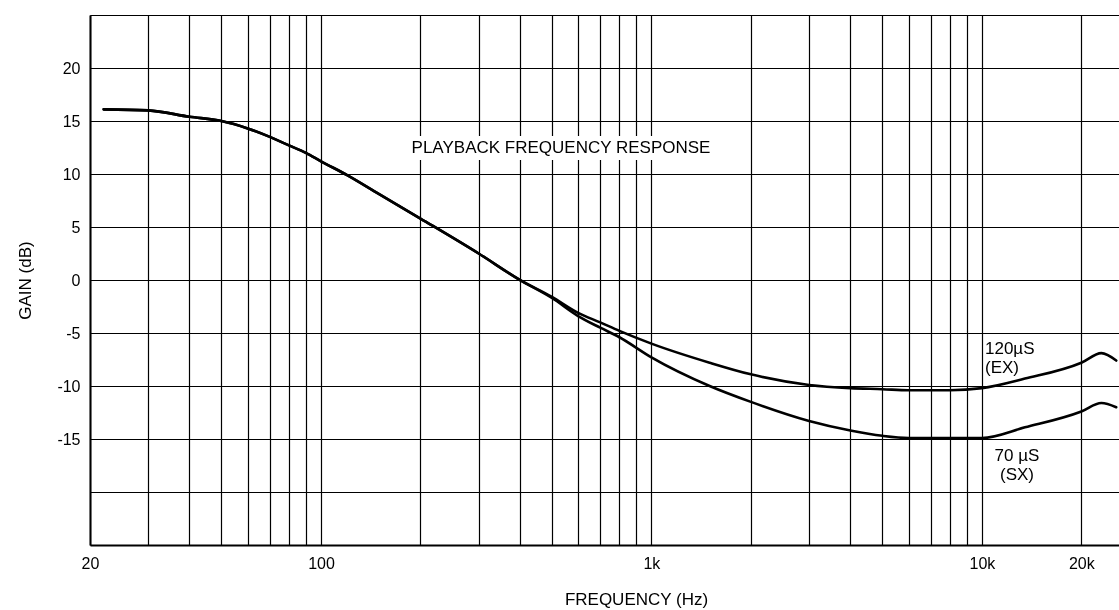 This screenshot has height=610, width=1119. What do you see at coordinates (1082, 563) in the screenshot?
I see `x-tick-label: 20k` at bounding box center [1082, 563].